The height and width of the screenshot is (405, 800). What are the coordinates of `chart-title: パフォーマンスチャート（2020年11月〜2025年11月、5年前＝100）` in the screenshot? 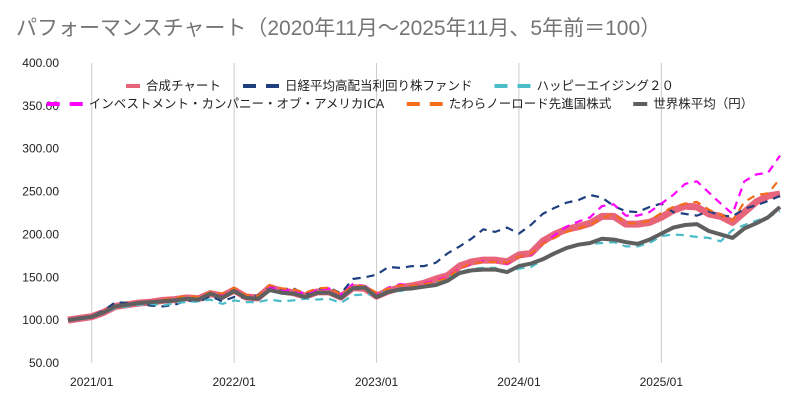 It's located at (339, 28).